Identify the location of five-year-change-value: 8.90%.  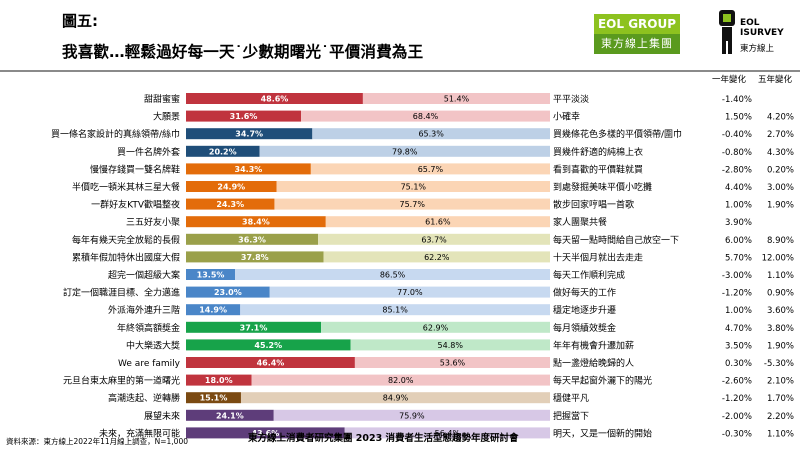
(780, 241).